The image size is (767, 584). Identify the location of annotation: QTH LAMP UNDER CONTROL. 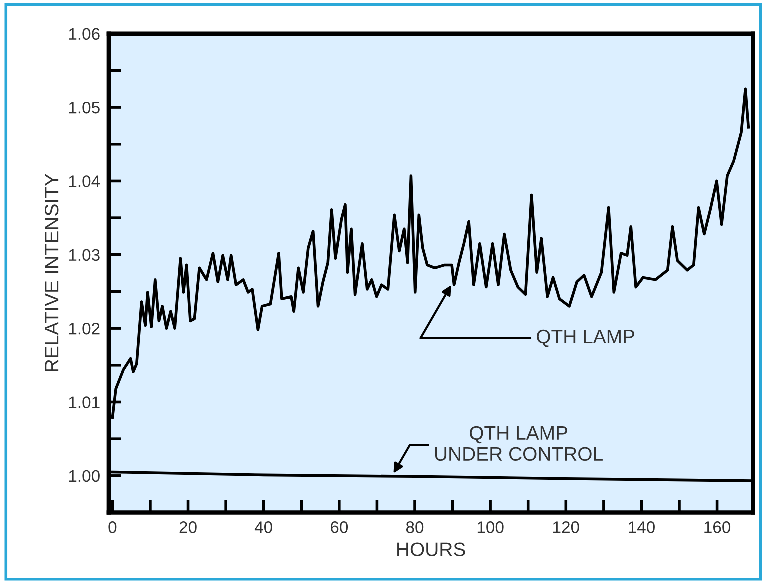
(519, 444).